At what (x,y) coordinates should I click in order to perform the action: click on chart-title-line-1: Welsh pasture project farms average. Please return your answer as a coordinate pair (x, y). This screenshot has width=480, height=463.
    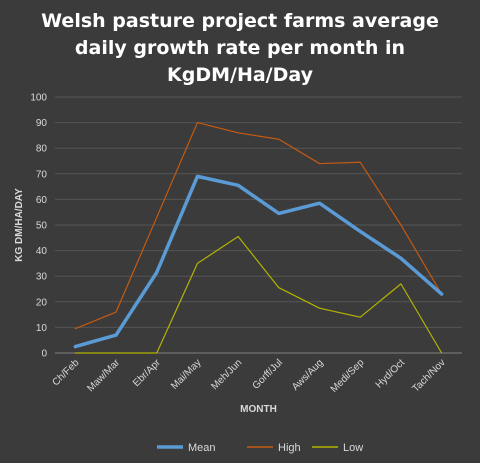
    Looking at the image, I should click on (240, 21).